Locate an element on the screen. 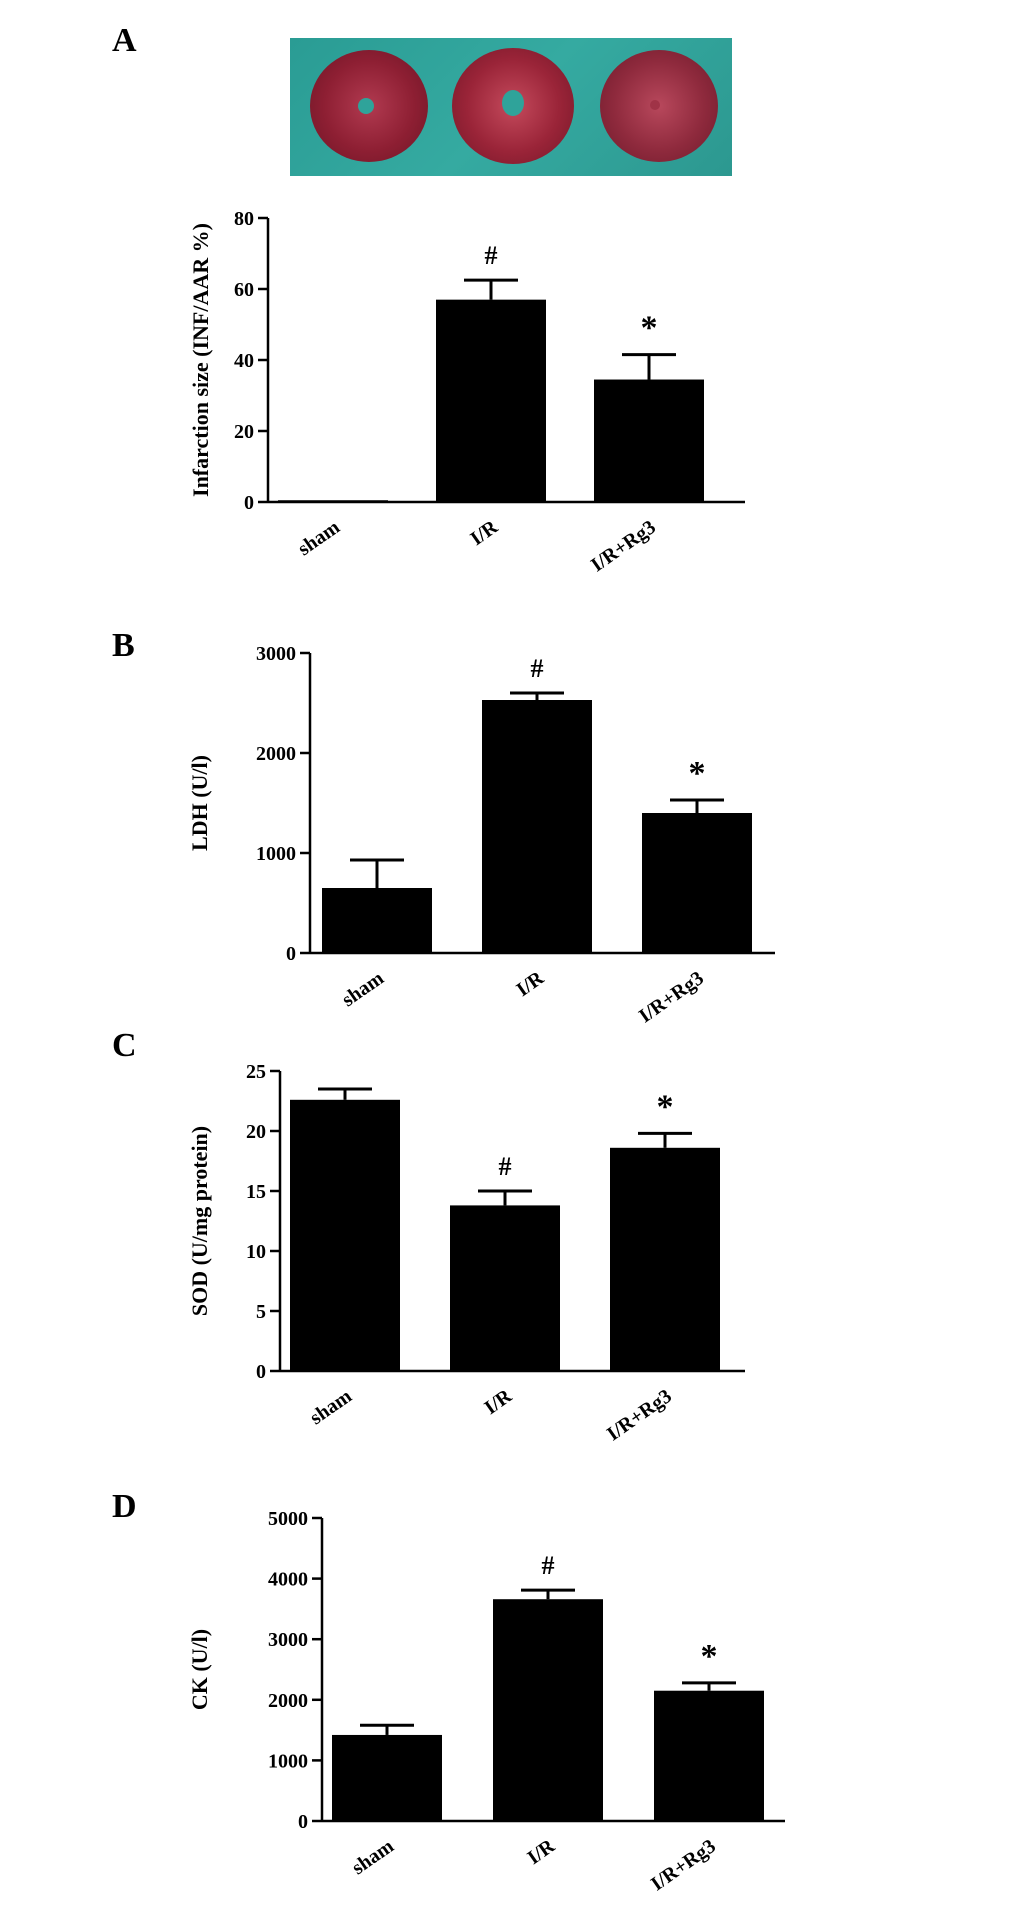  y-axis-label: SOD (U/mg protein) is located at coordinates (199, 1221).